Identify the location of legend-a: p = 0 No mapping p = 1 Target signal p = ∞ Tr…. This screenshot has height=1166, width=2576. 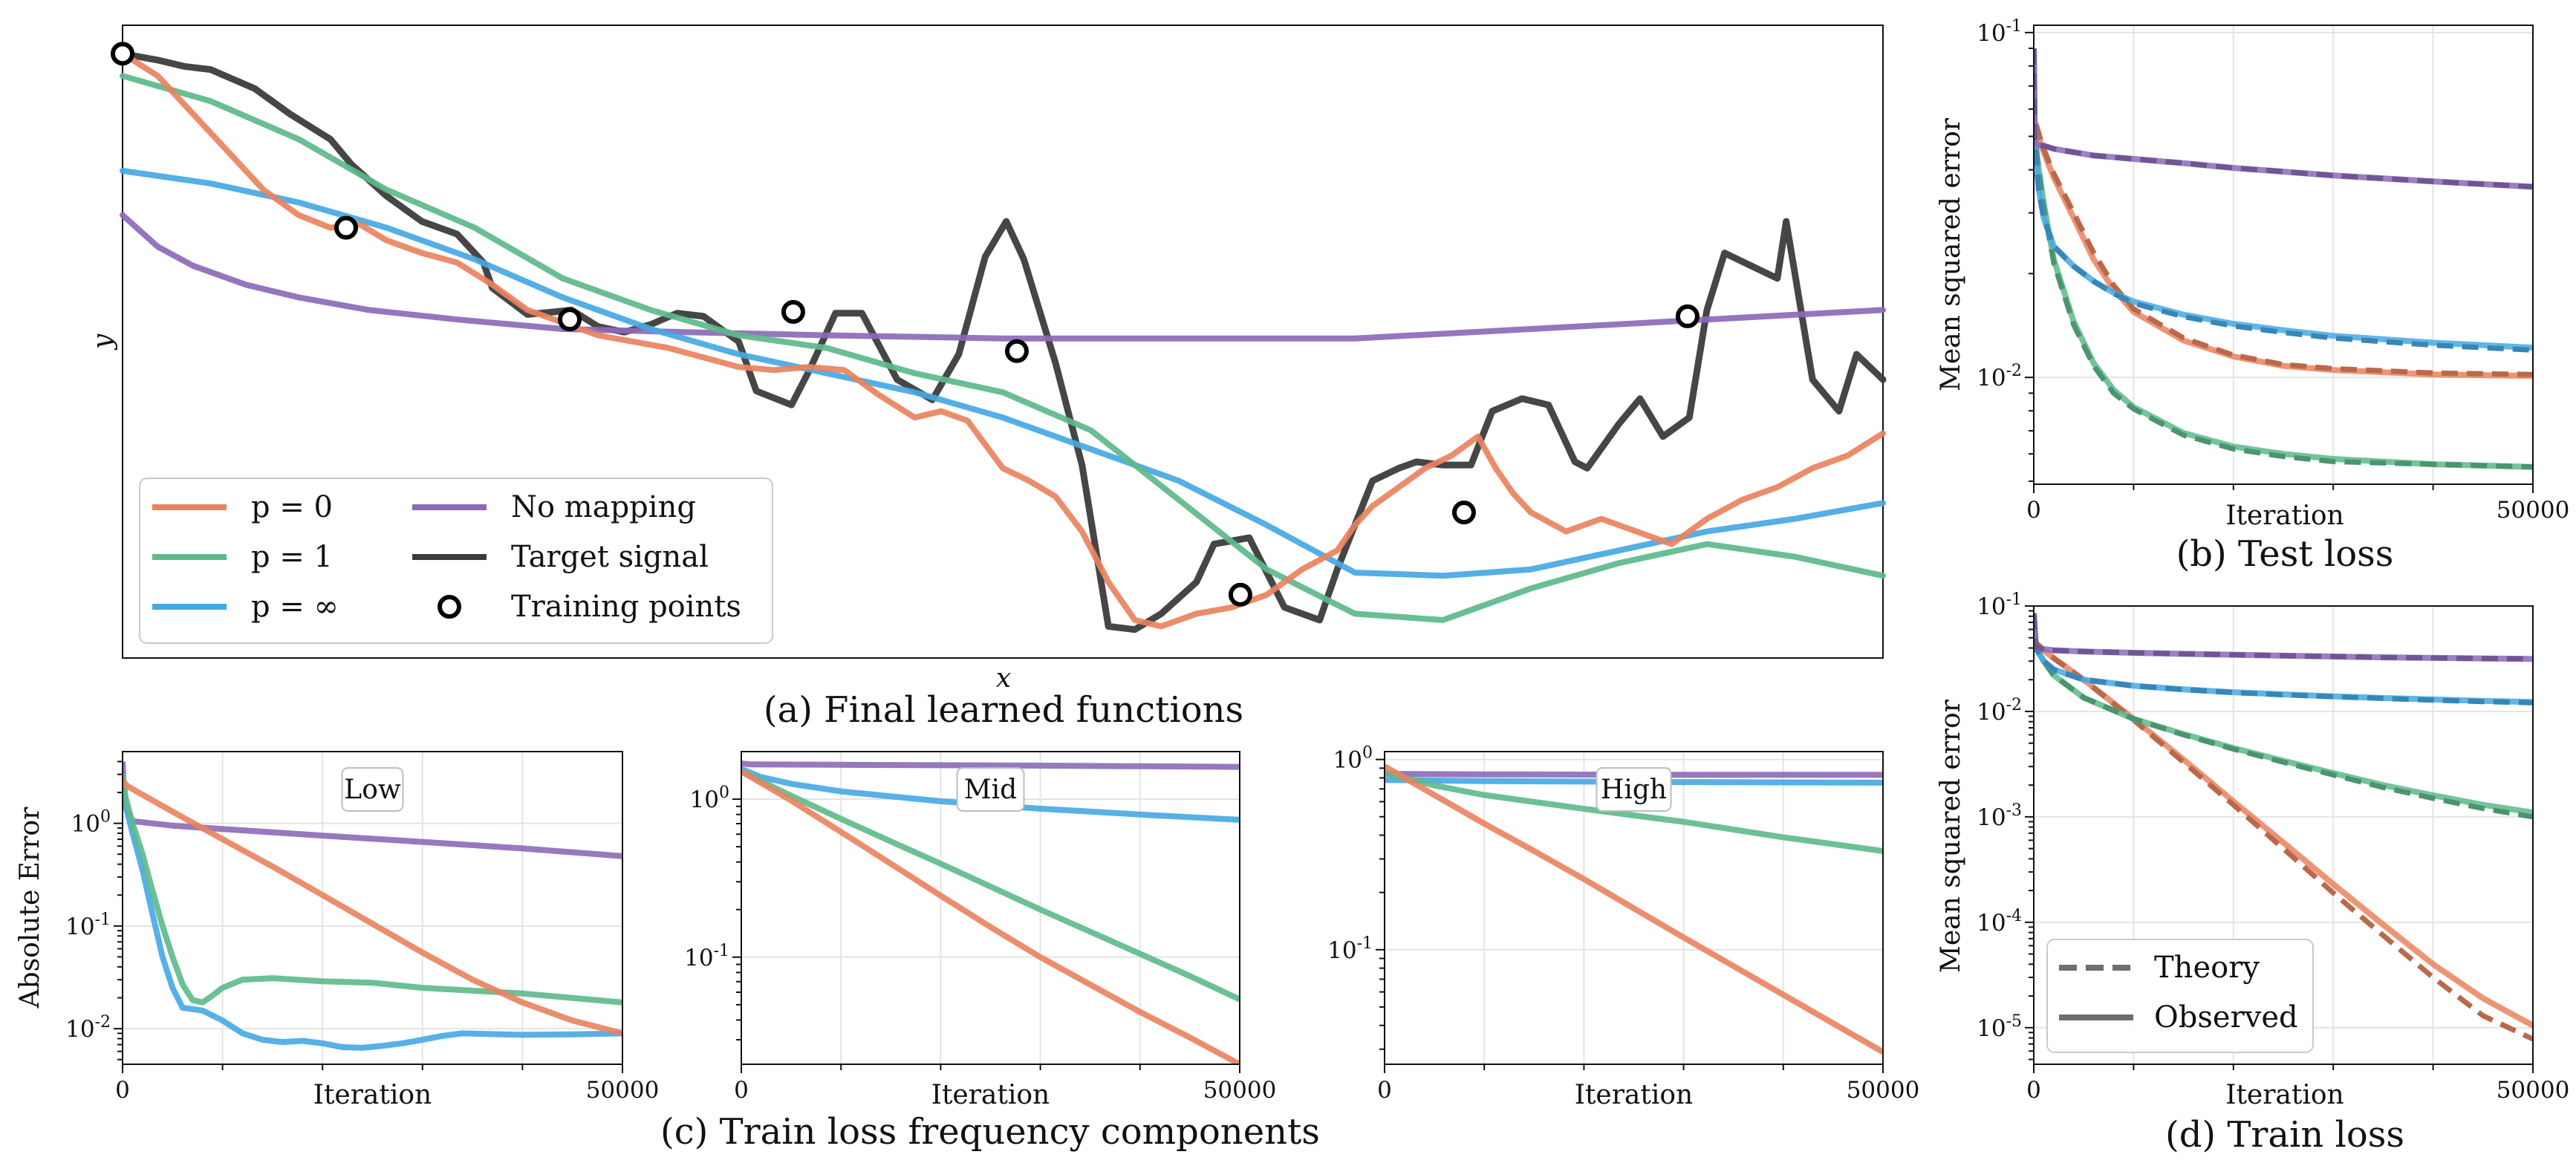
(456, 561).